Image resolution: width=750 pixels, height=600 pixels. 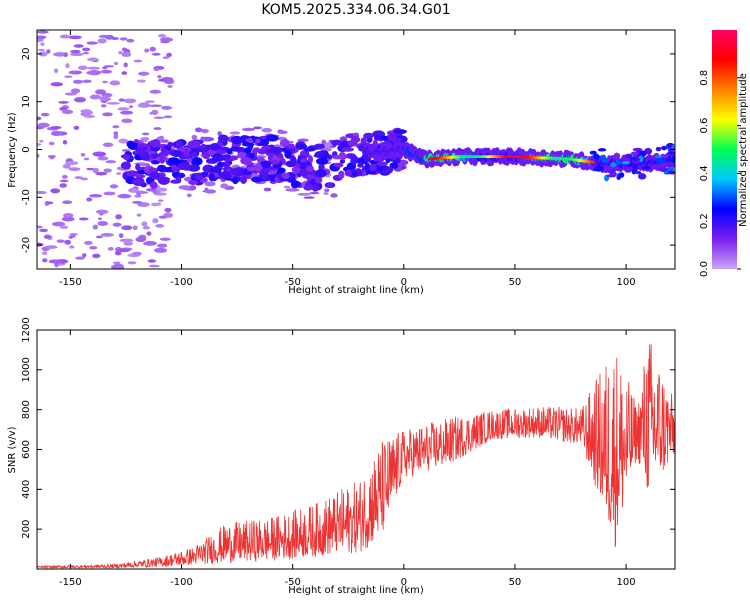 What do you see at coordinates (26, 54) in the screenshot?
I see `y-tick-label: 20` at bounding box center [26, 54].